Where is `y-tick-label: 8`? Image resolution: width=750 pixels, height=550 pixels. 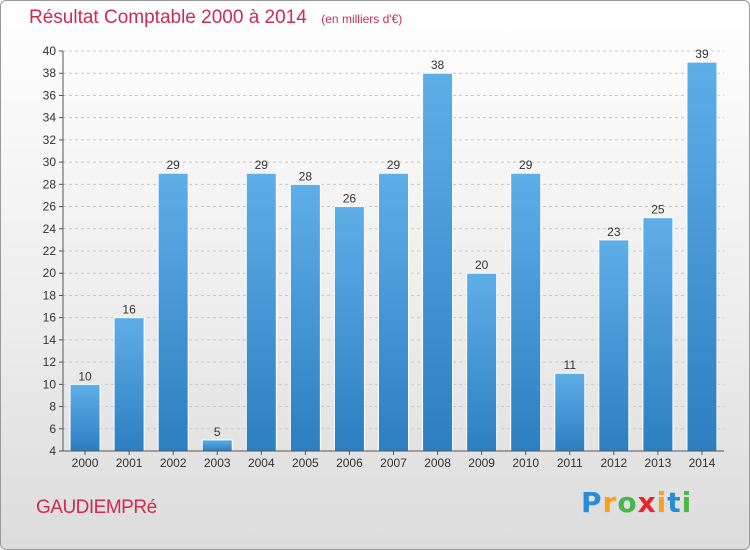 y-tick-label: 8 is located at coordinates (52, 407).